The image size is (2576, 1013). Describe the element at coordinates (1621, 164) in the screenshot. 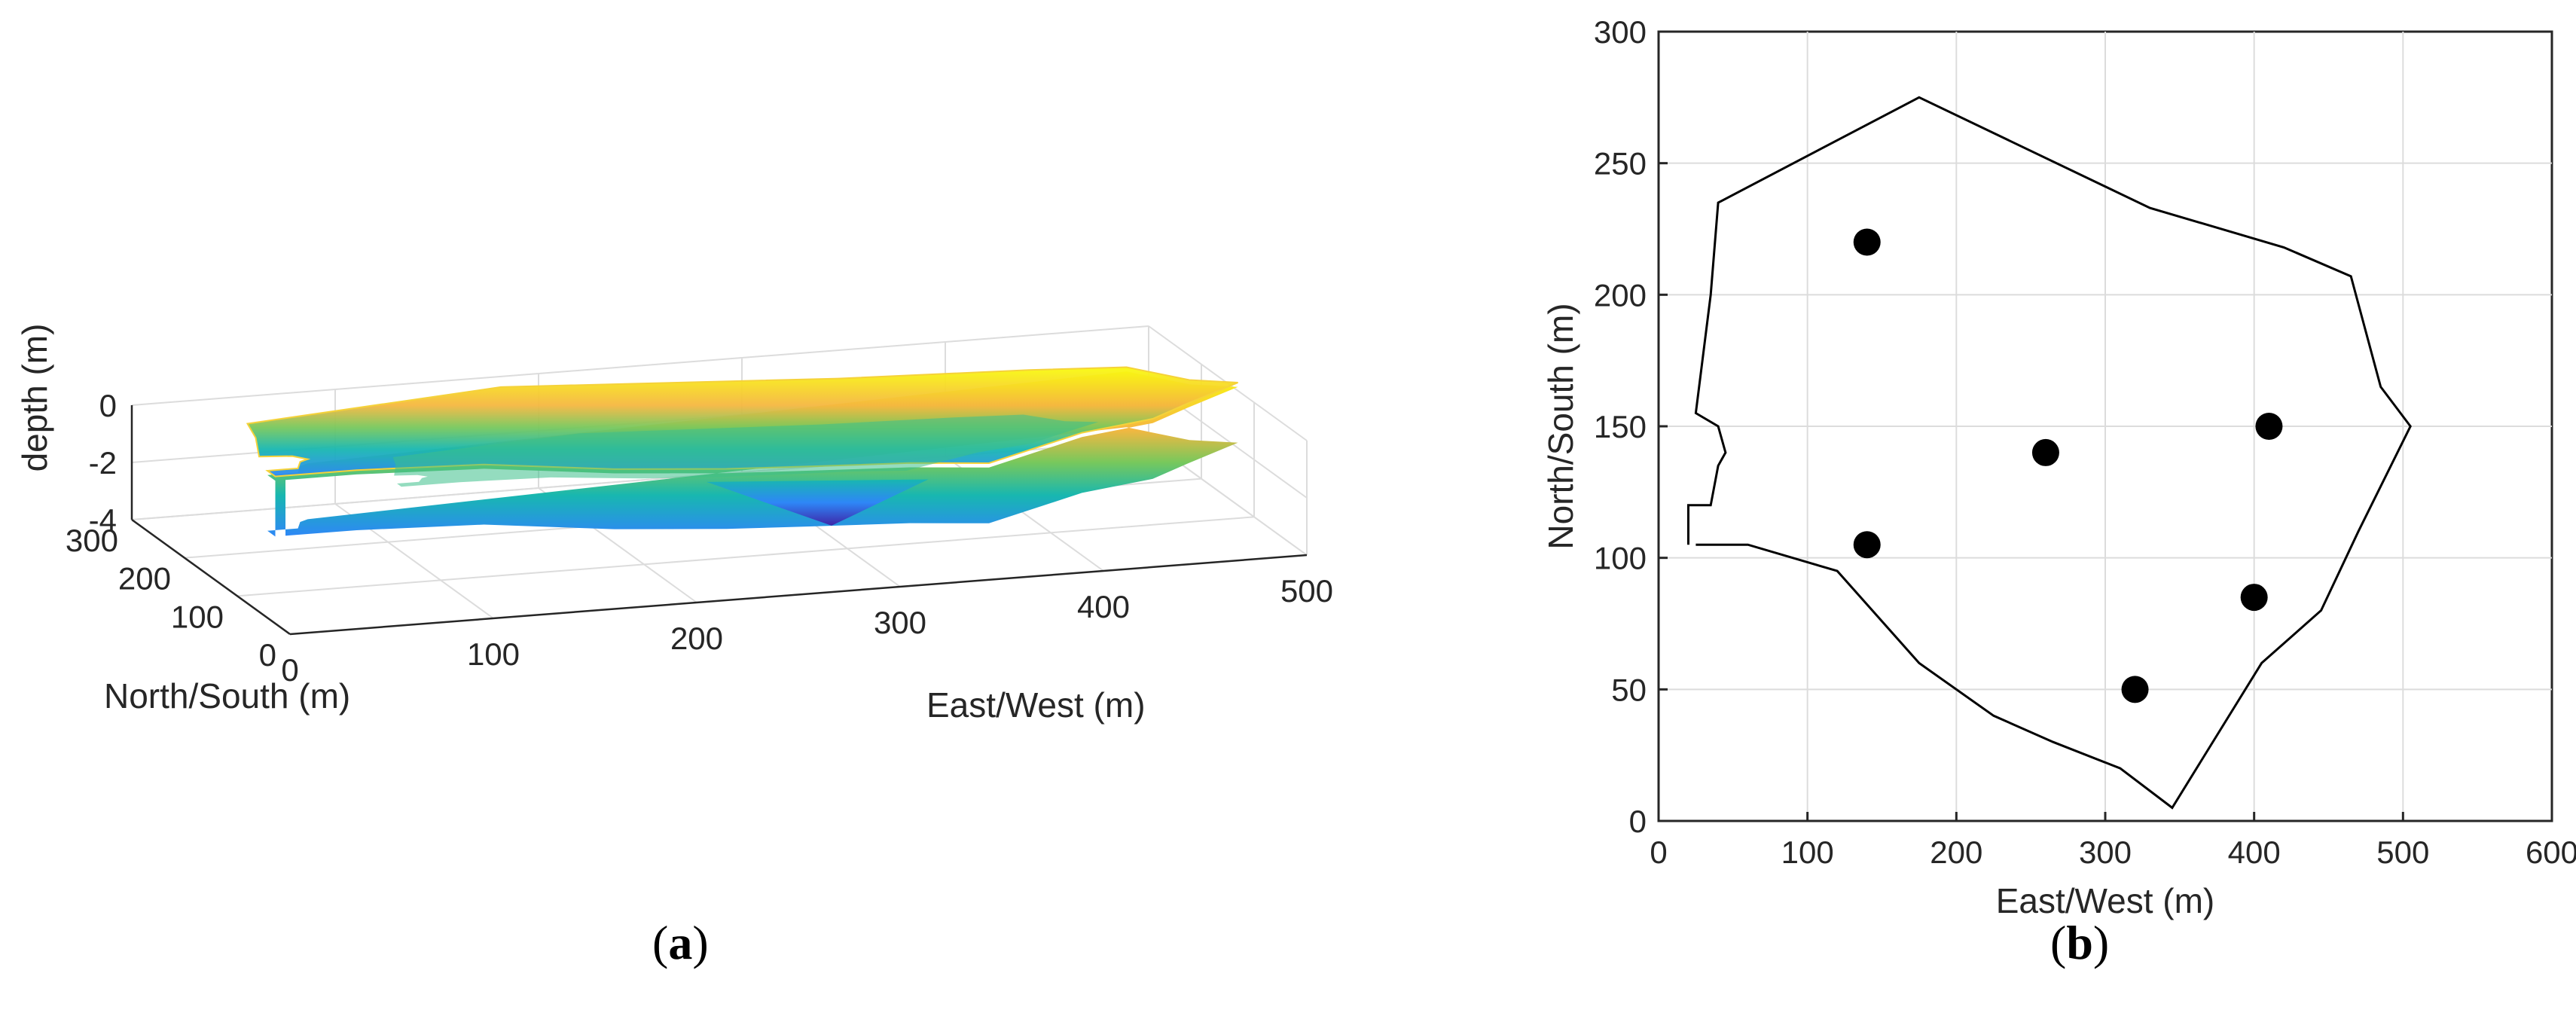

I see `chart-b-y-tick-label: 250` at that location.